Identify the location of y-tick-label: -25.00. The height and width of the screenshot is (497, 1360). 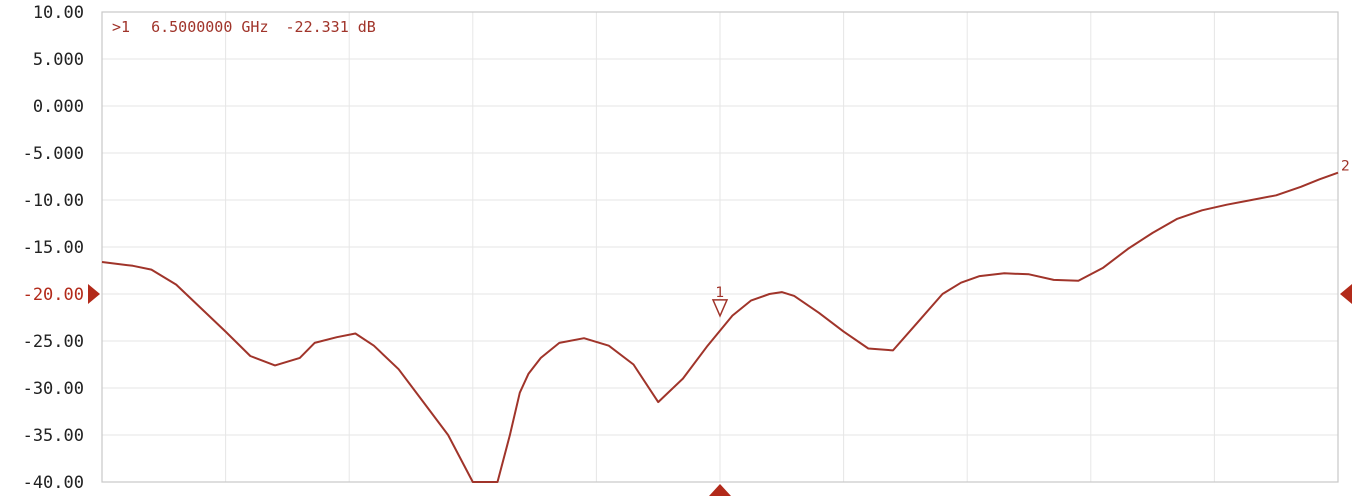
(53, 342).